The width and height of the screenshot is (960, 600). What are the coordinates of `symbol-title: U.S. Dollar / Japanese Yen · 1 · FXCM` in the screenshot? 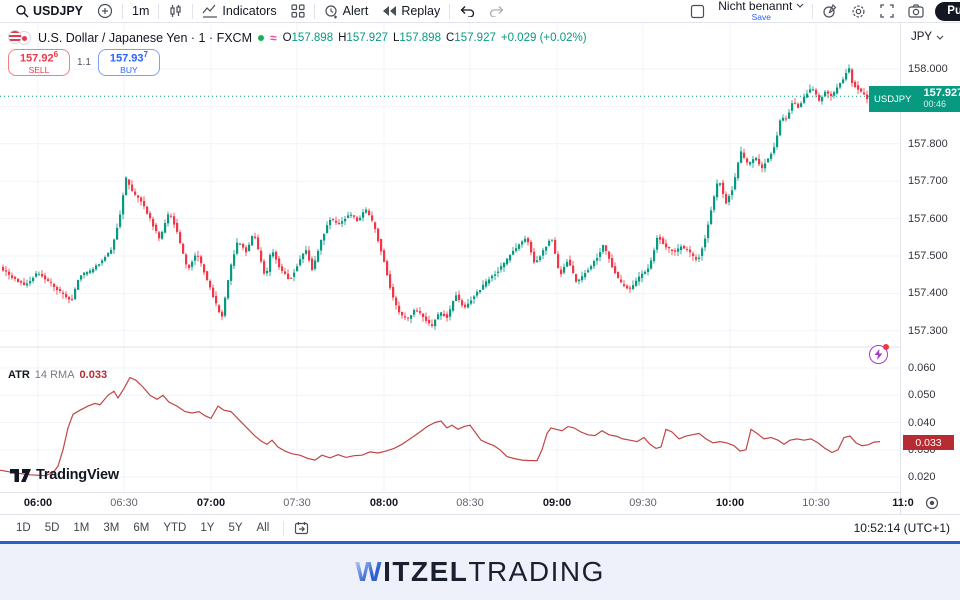 It's located at (145, 37).